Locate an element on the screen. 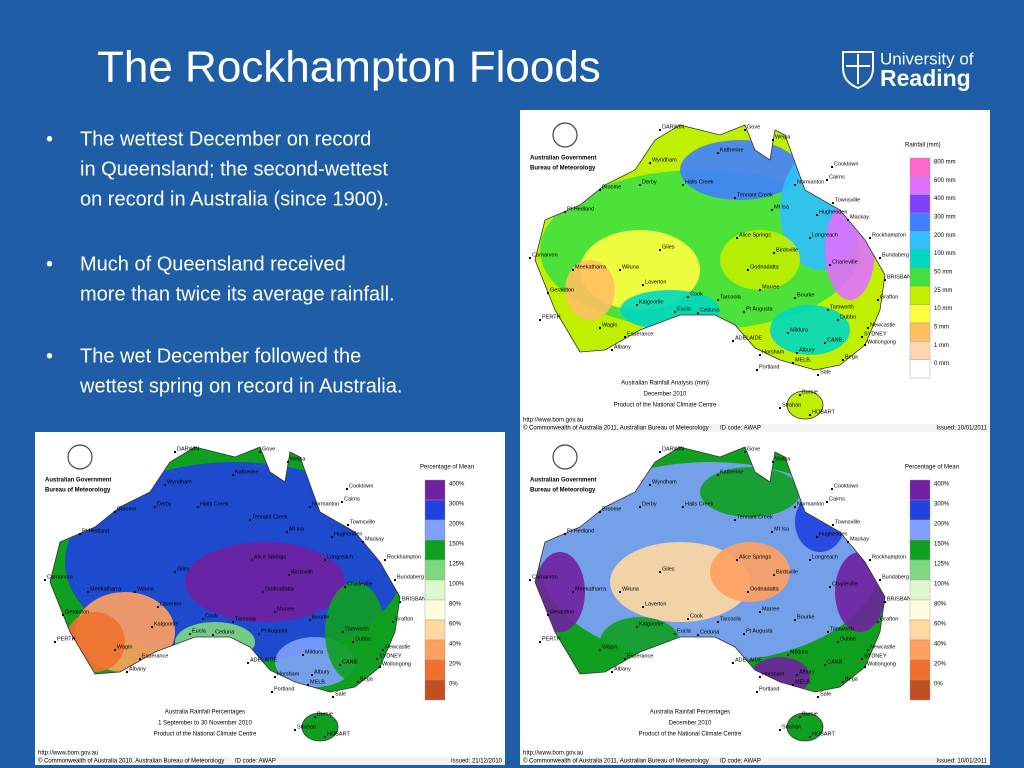 This screenshot has height=768, width=1024. place-label: BRISBANE is located at coordinates (901, 277).